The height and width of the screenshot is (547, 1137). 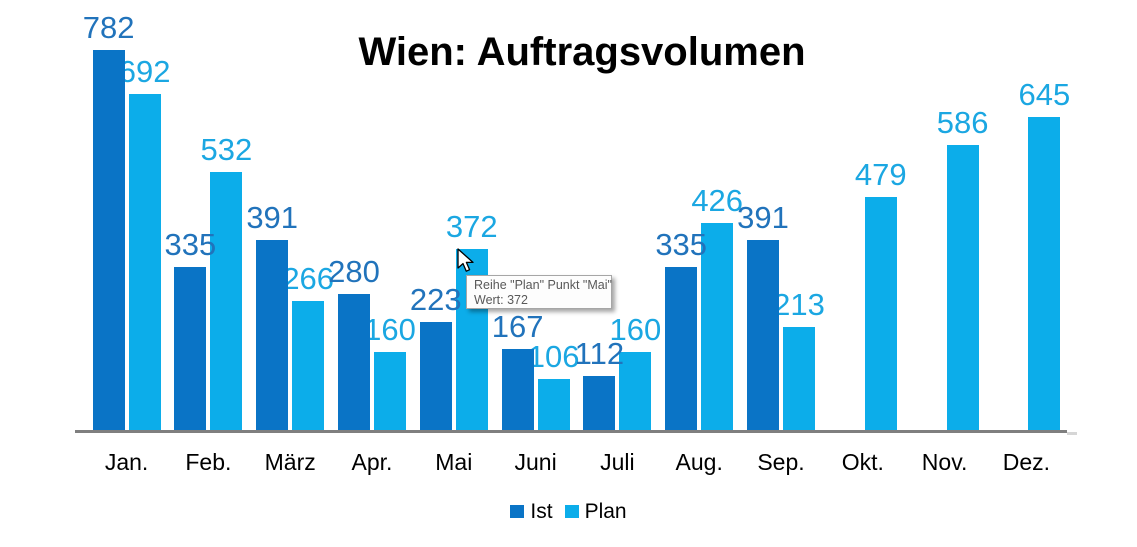 What do you see at coordinates (272, 335) in the screenshot?
I see `bar-ist-märz` at bounding box center [272, 335].